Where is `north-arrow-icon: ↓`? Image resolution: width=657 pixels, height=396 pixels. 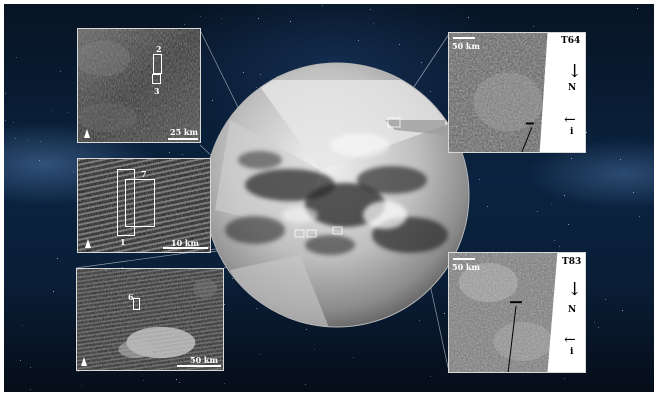
north-arrow-icon: ↓ is located at coordinates (575, 71).